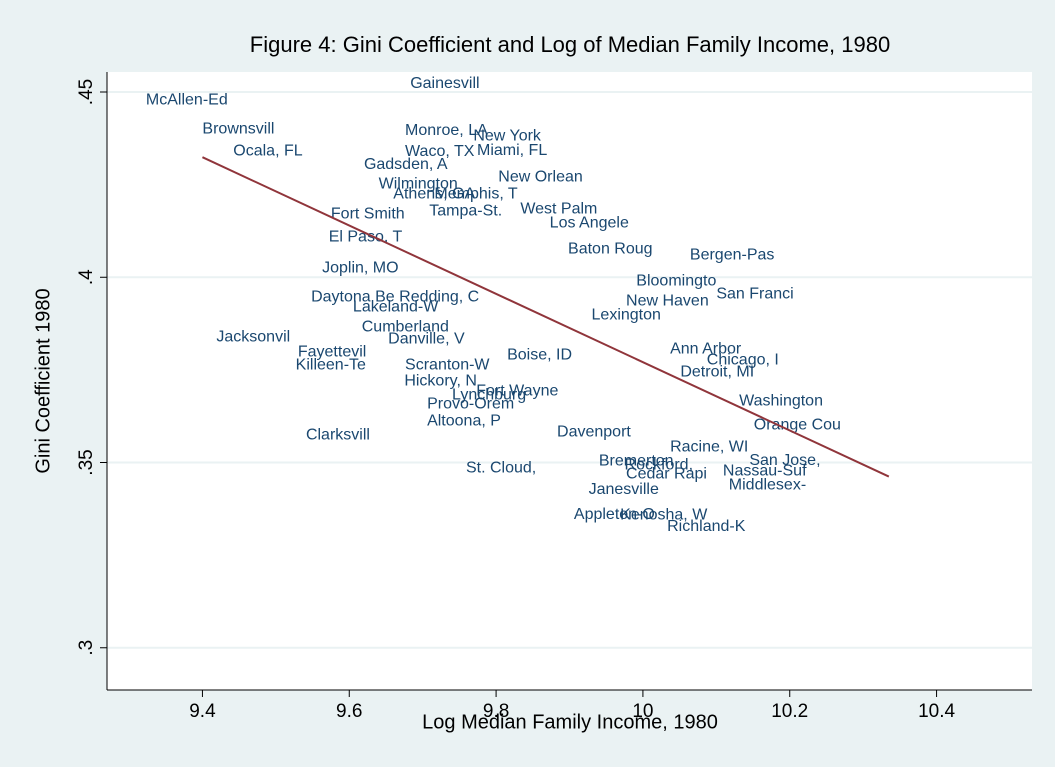  I want to click on y-tick-label: .4, so click(86, 277).